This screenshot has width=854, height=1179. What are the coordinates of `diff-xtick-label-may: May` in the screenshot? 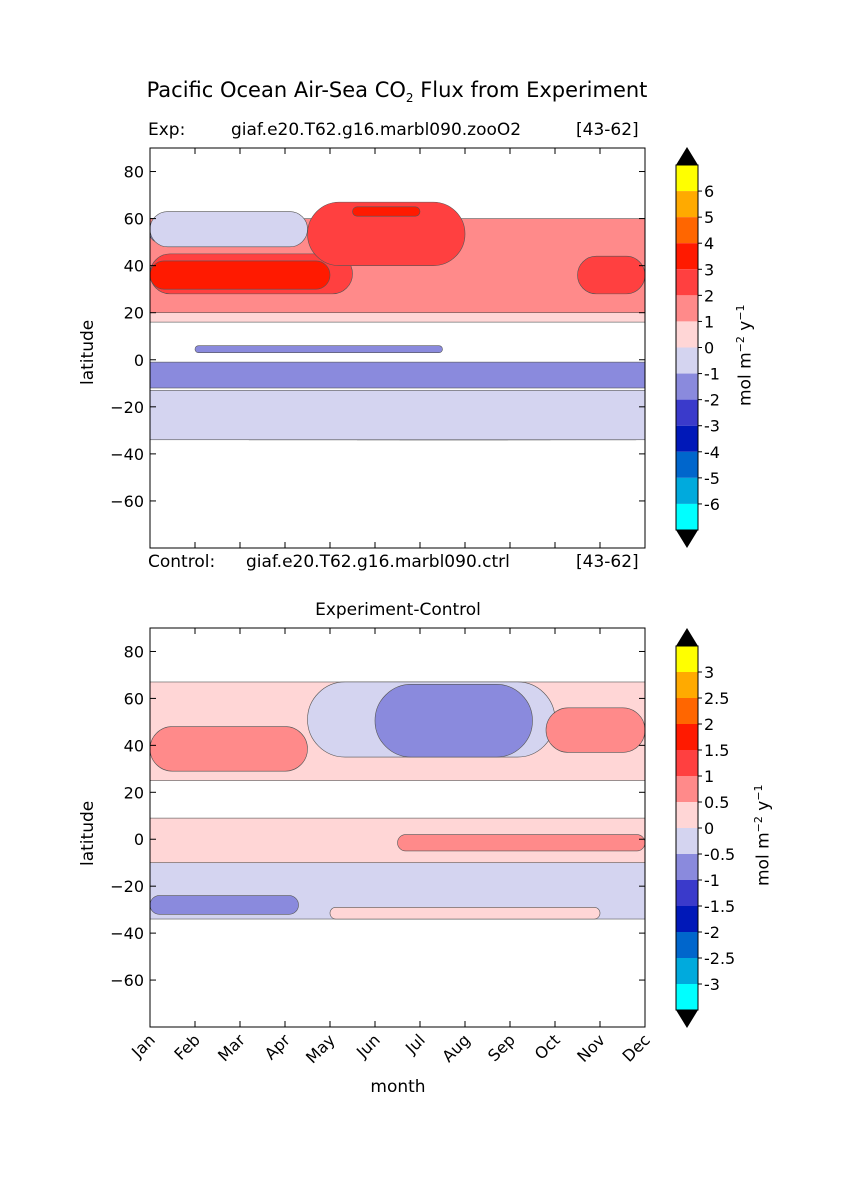 It's located at (320, 1048).